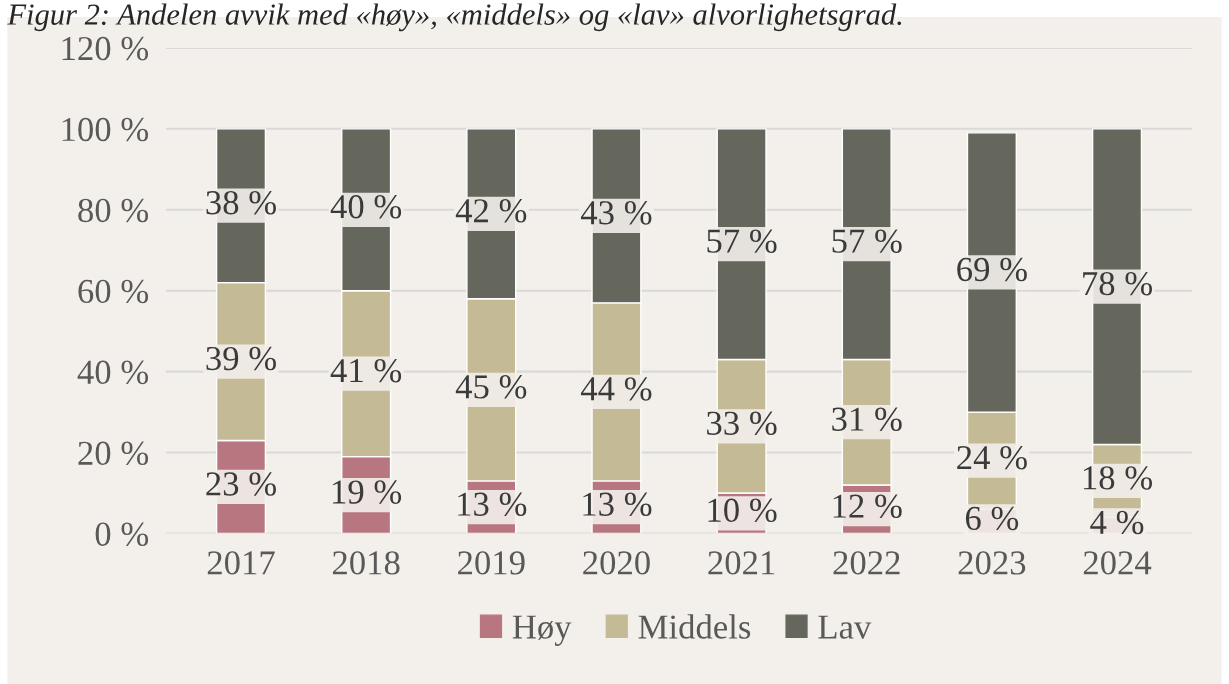 This screenshot has height=684, width=1229. Describe the element at coordinates (992, 457) in the screenshot. I see `data-label: 24 %` at that location.